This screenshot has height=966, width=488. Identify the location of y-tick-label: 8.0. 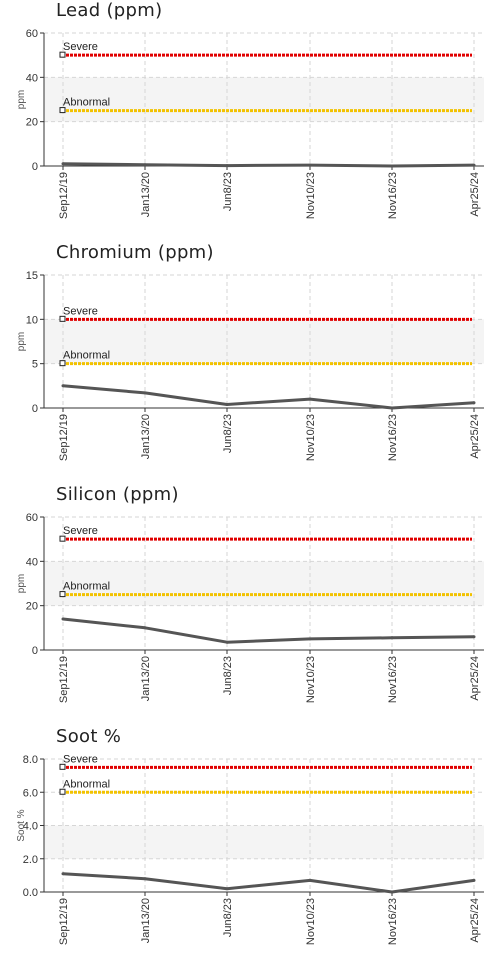
(30, 760).